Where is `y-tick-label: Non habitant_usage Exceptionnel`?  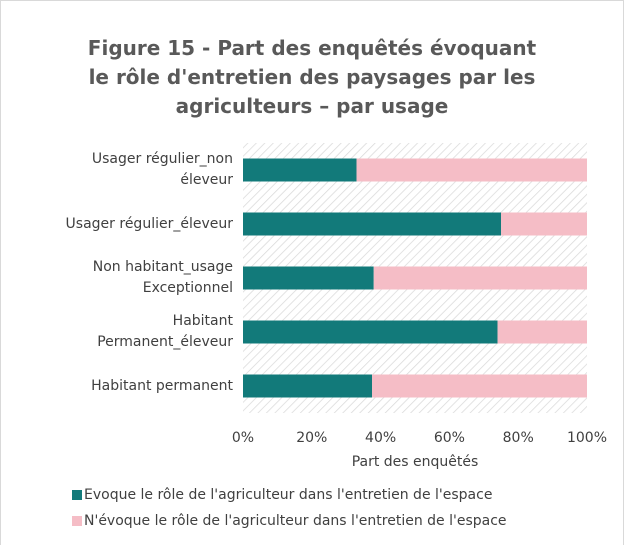 y-tick-label: Non habitant_usage Exceptionnel is located at coordinates (162, 277).